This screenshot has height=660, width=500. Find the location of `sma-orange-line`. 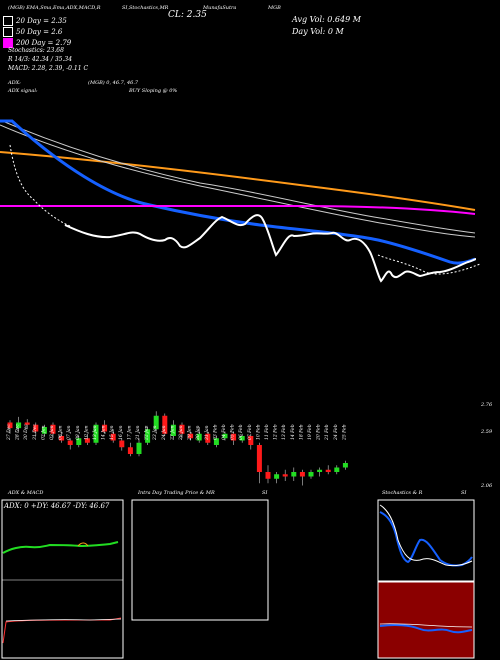

sma-orange-line is located at coordinates (238, 181).